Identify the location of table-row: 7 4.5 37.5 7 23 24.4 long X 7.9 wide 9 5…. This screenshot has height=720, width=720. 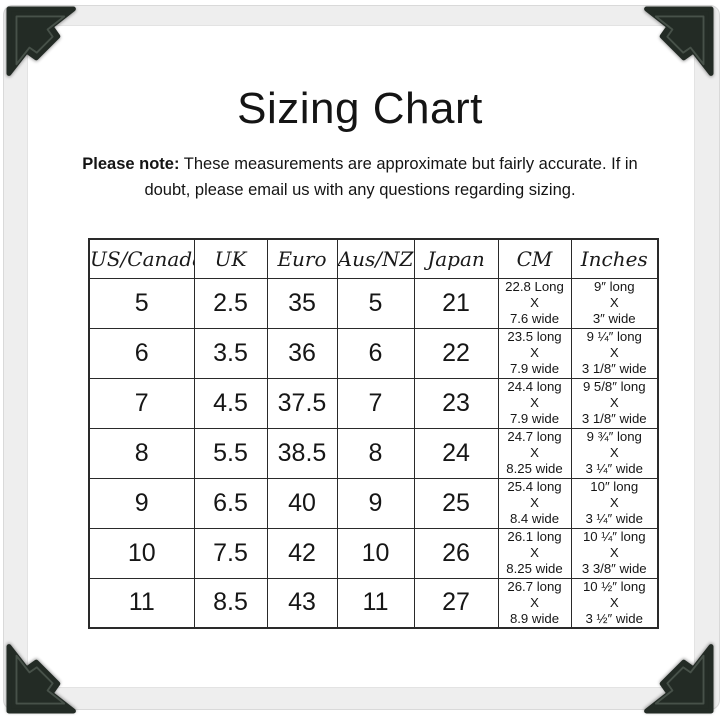
(373, 403).